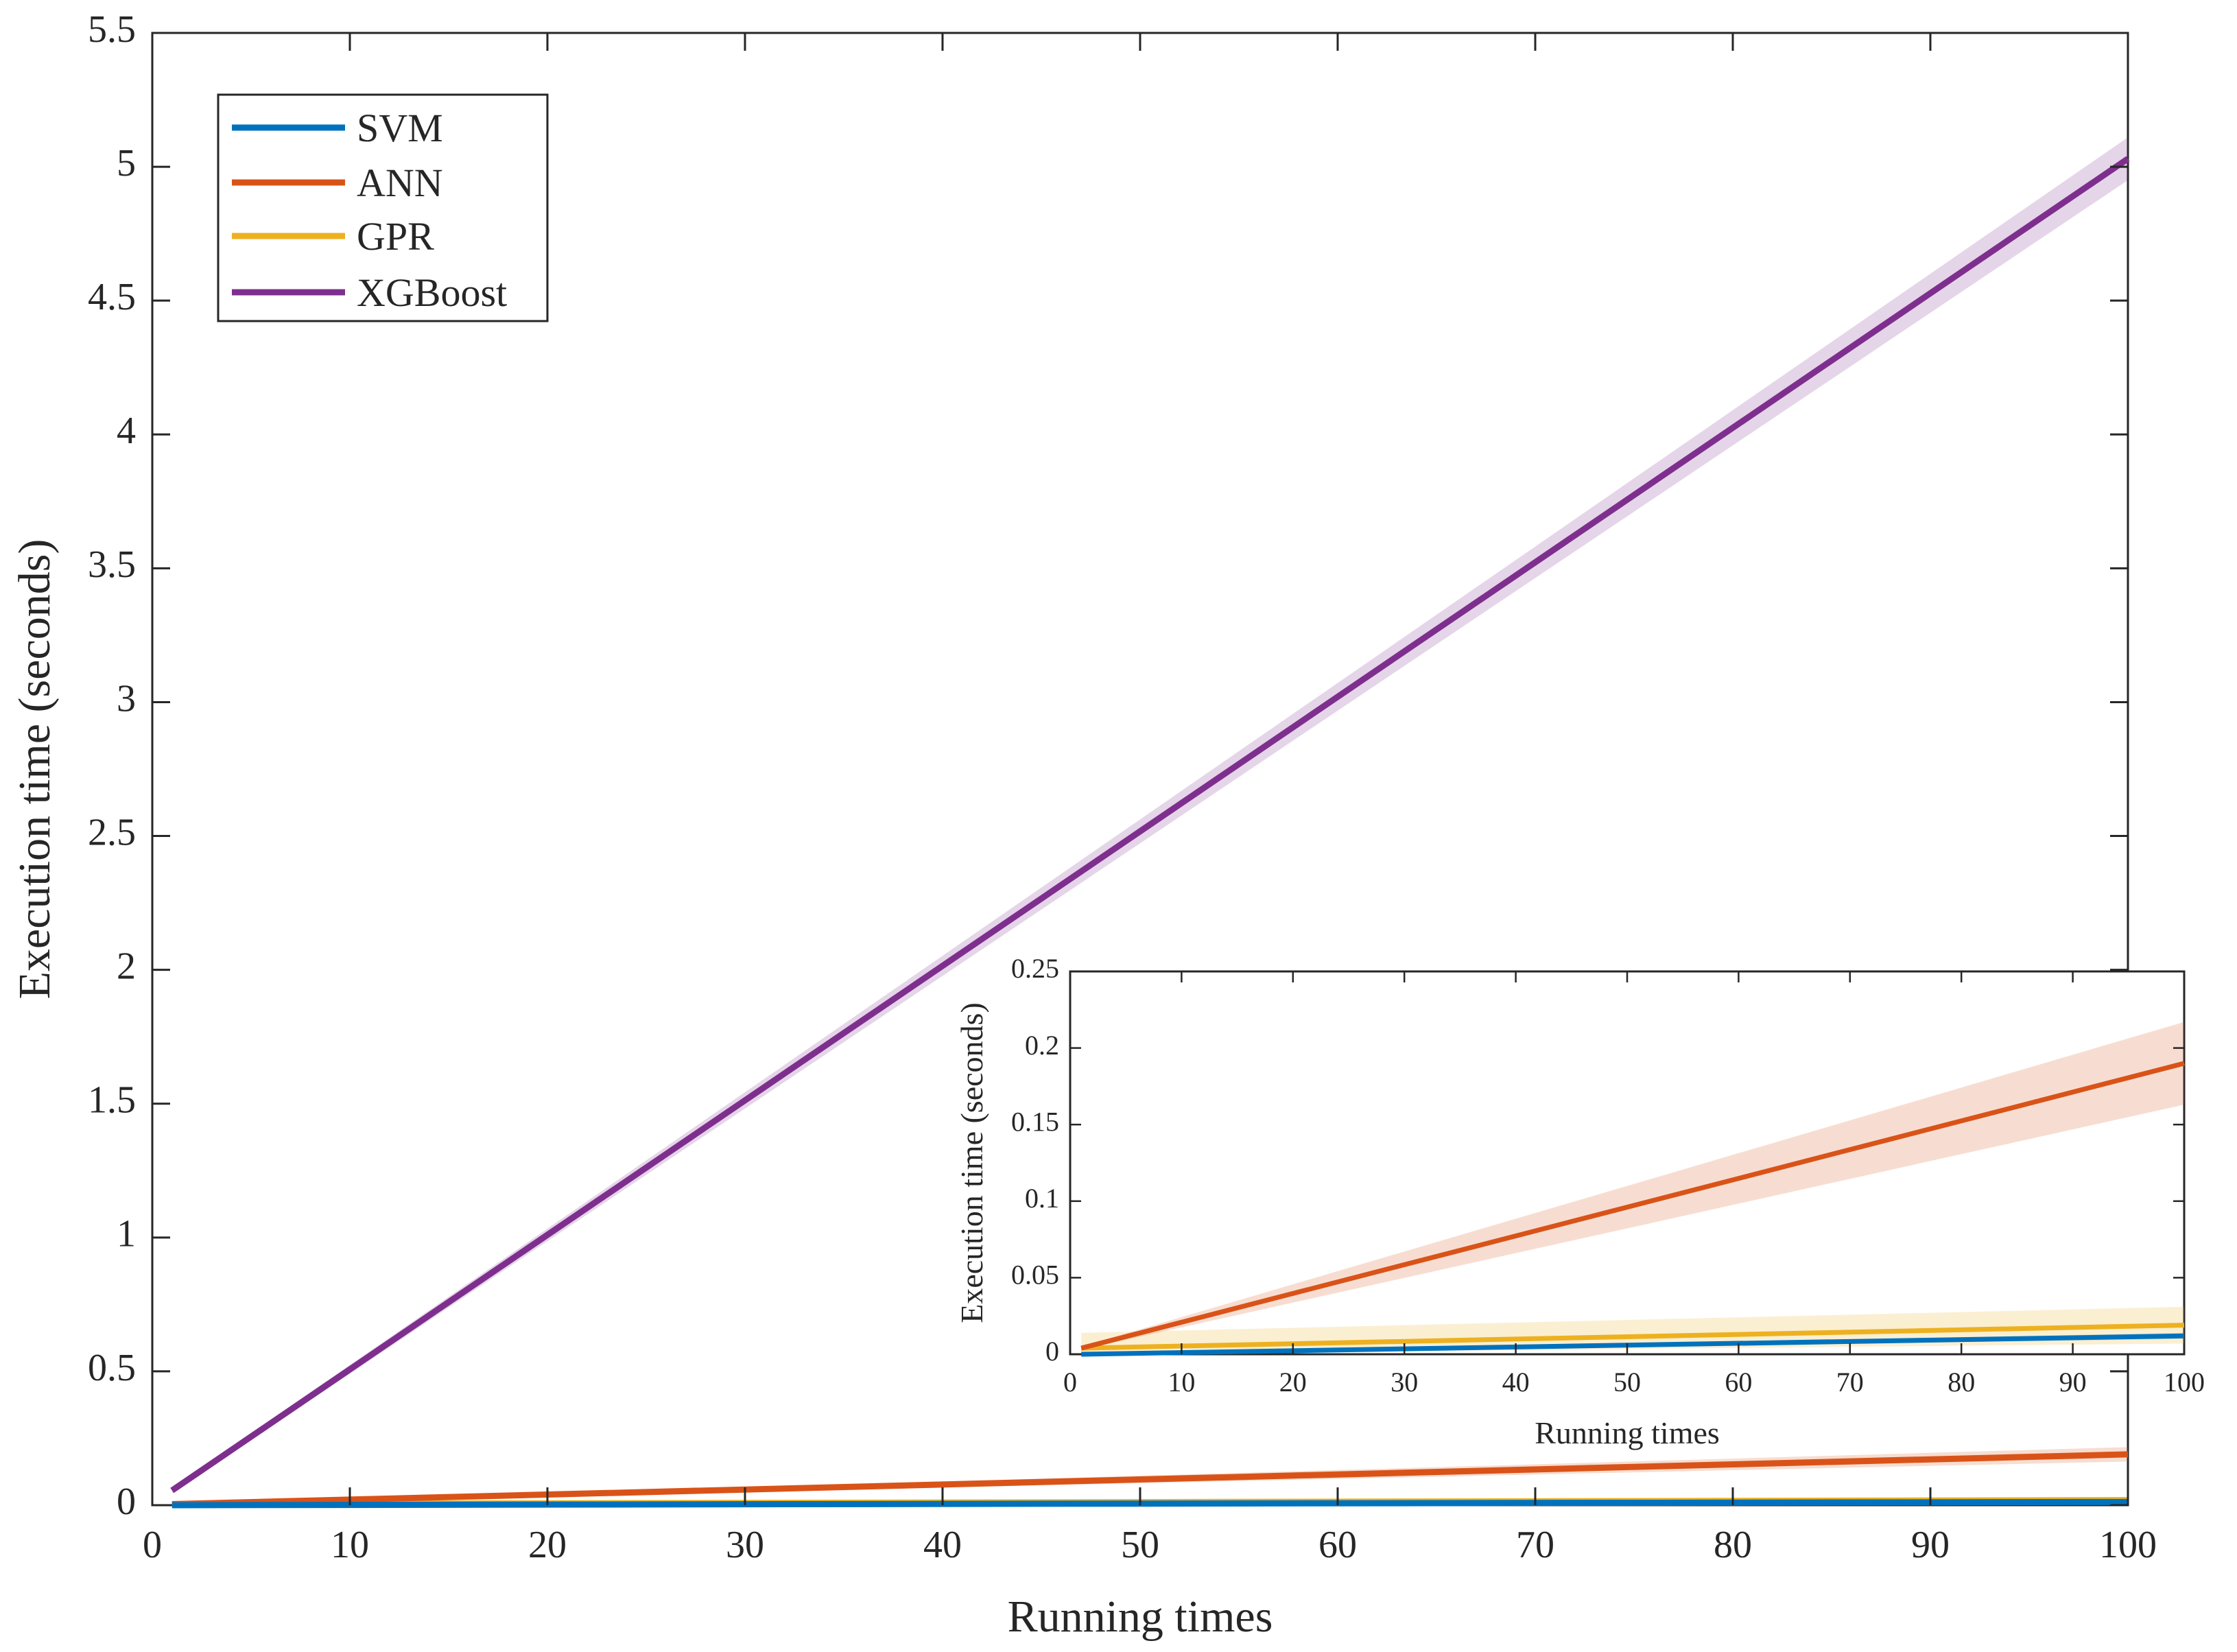 The image size is (2237, 1652). What do you see at coordinates (126, 1234) in the screenshot?
I see `main-y-tick-label: 1` at bounding box center [126, 1234].